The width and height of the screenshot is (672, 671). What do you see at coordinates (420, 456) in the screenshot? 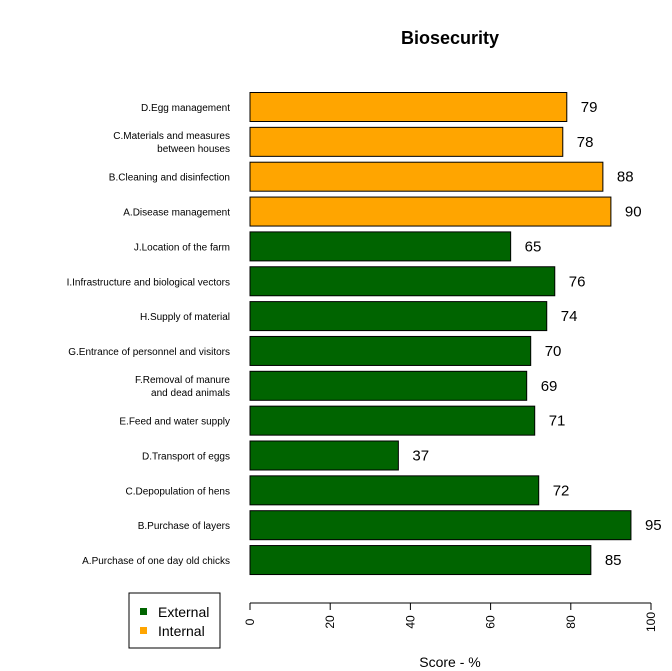
I see `value-label: 37` at bounding box center [420, 456].